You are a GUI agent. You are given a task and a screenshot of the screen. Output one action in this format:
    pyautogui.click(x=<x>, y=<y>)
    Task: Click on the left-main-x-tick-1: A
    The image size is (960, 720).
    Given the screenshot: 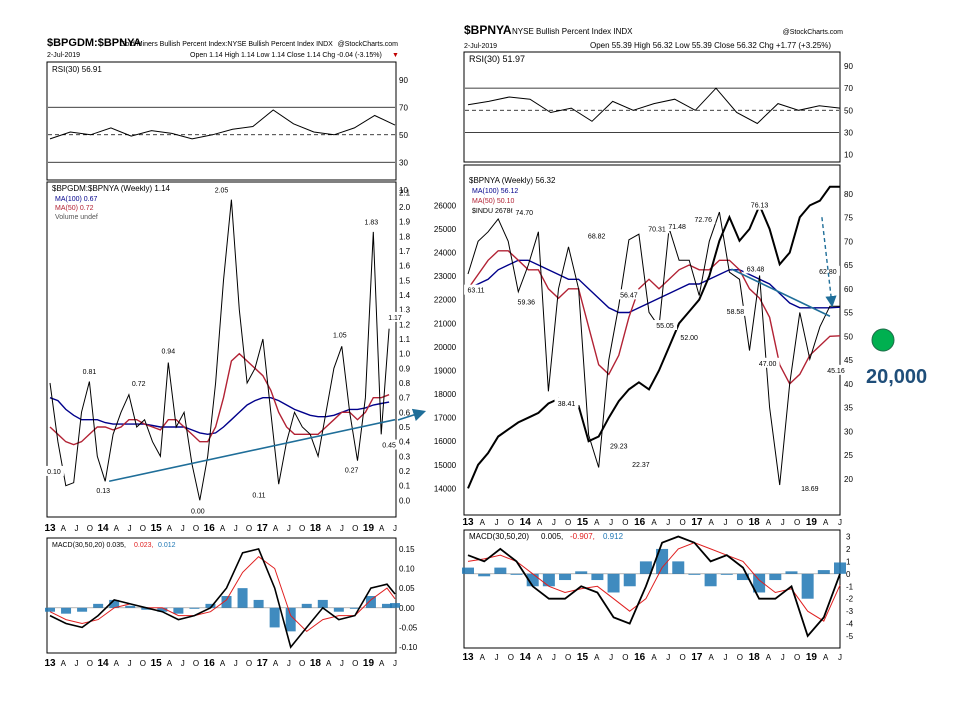 What is the action you would take?
    pyautogui.click(x=64, y=528)
    